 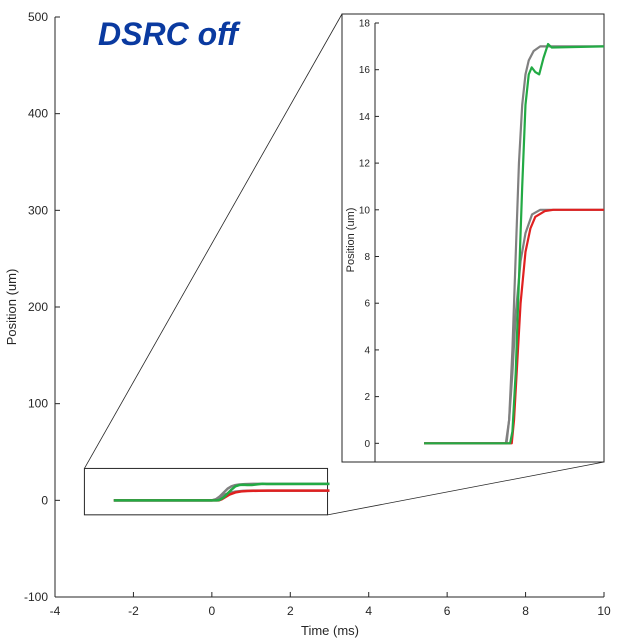 What do you see at coordinates (38, 17) in the screenshot?
I see `y-tick-label: 500` at bounding box center [38, 17].